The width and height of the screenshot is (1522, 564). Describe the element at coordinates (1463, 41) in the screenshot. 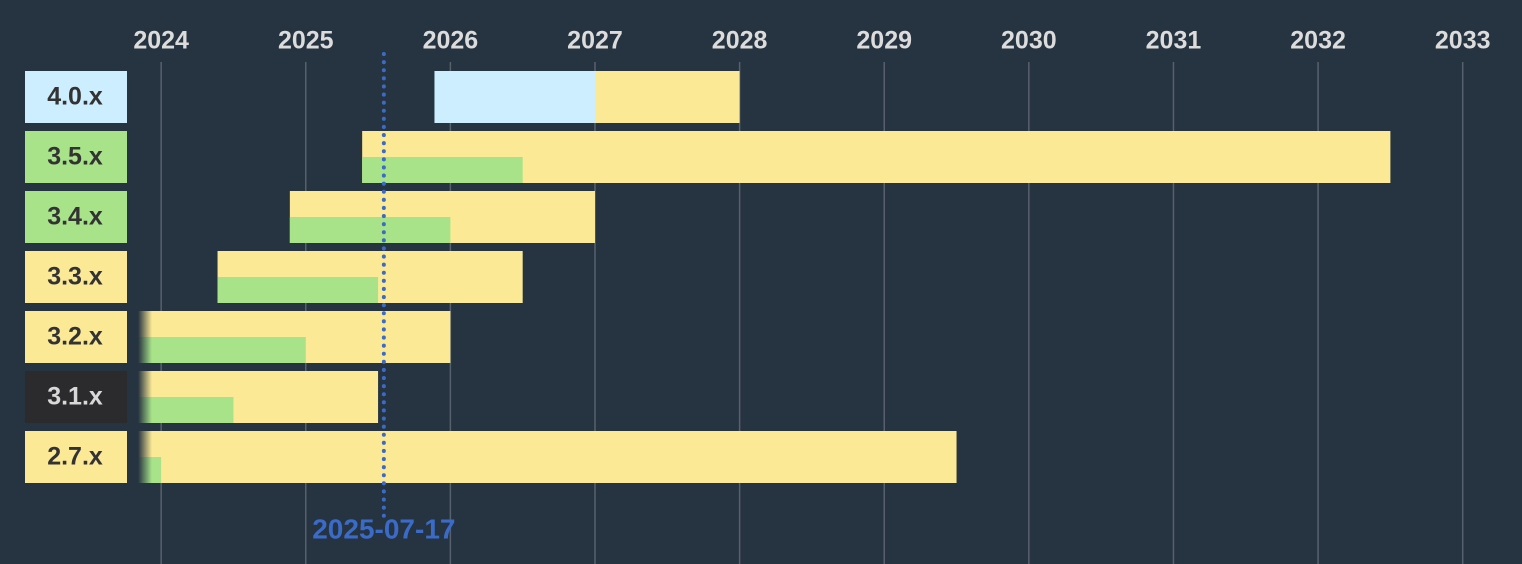

I see `x-tick-label: 2033` at that location.